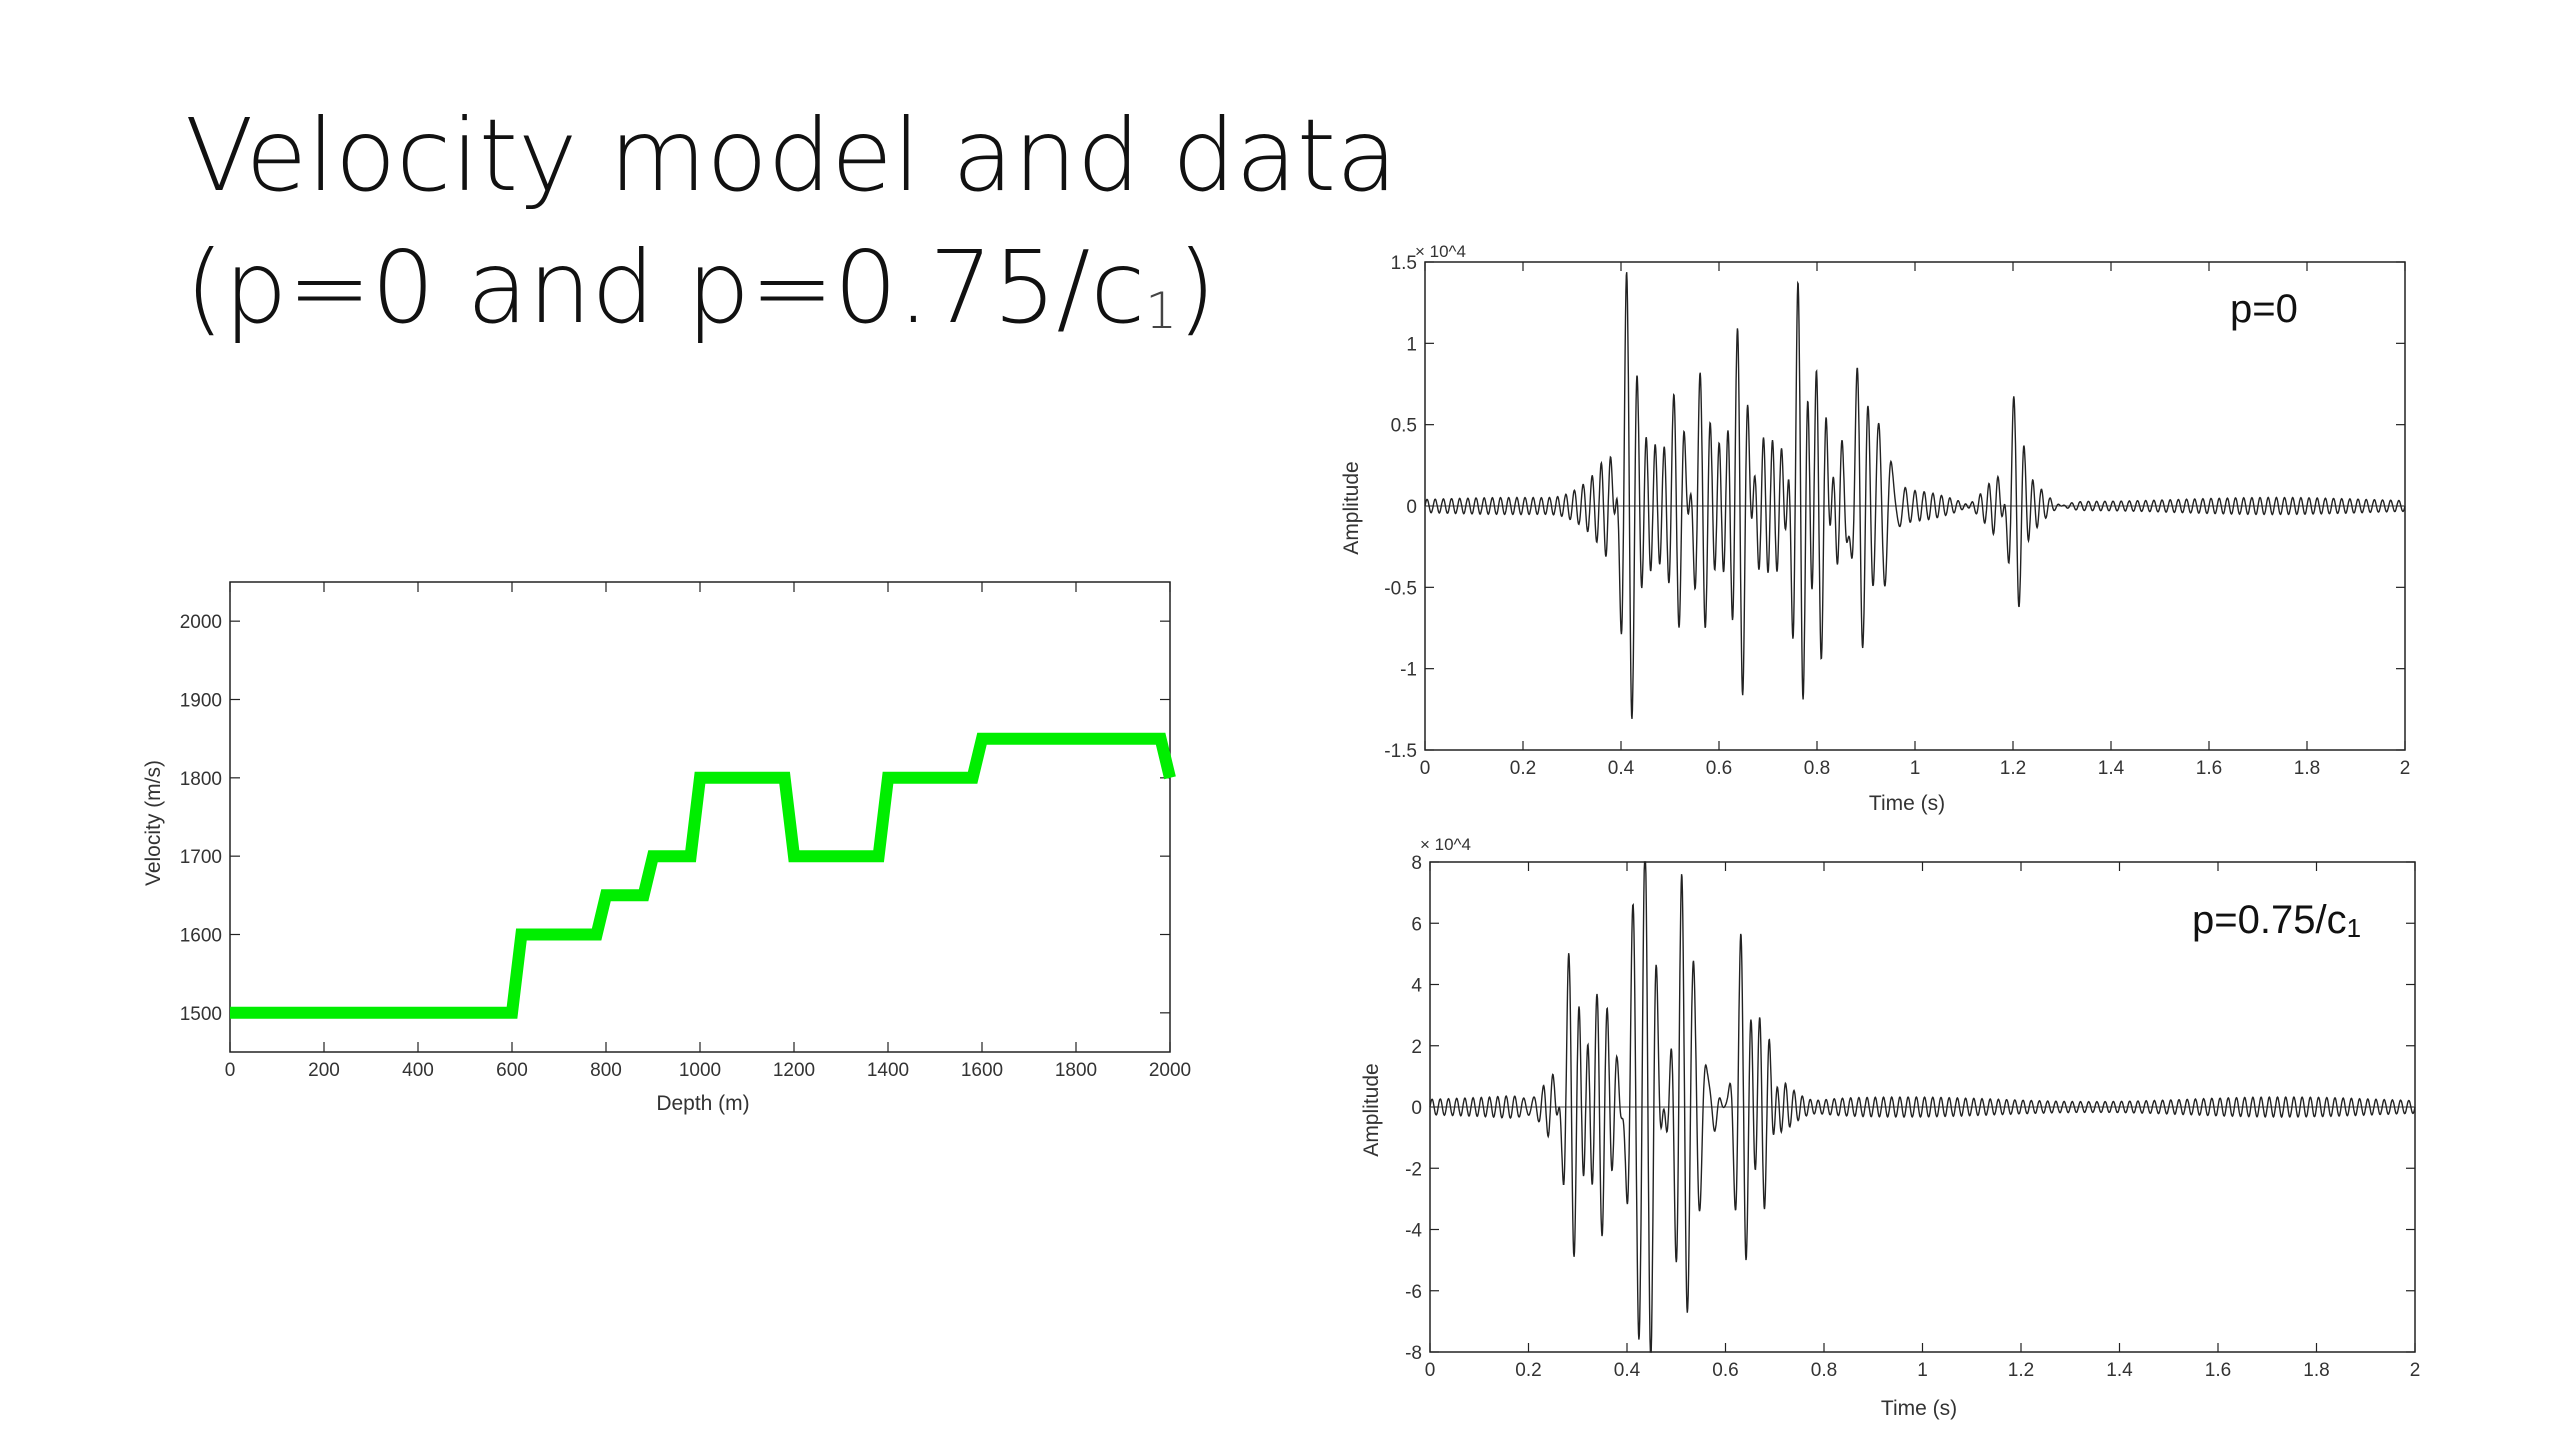  What do you see at coordinates (1351, 507) in the screenshot?
I see `trace-p0-y-axis-label: Amplitude` at bounding box center [1351, 507].